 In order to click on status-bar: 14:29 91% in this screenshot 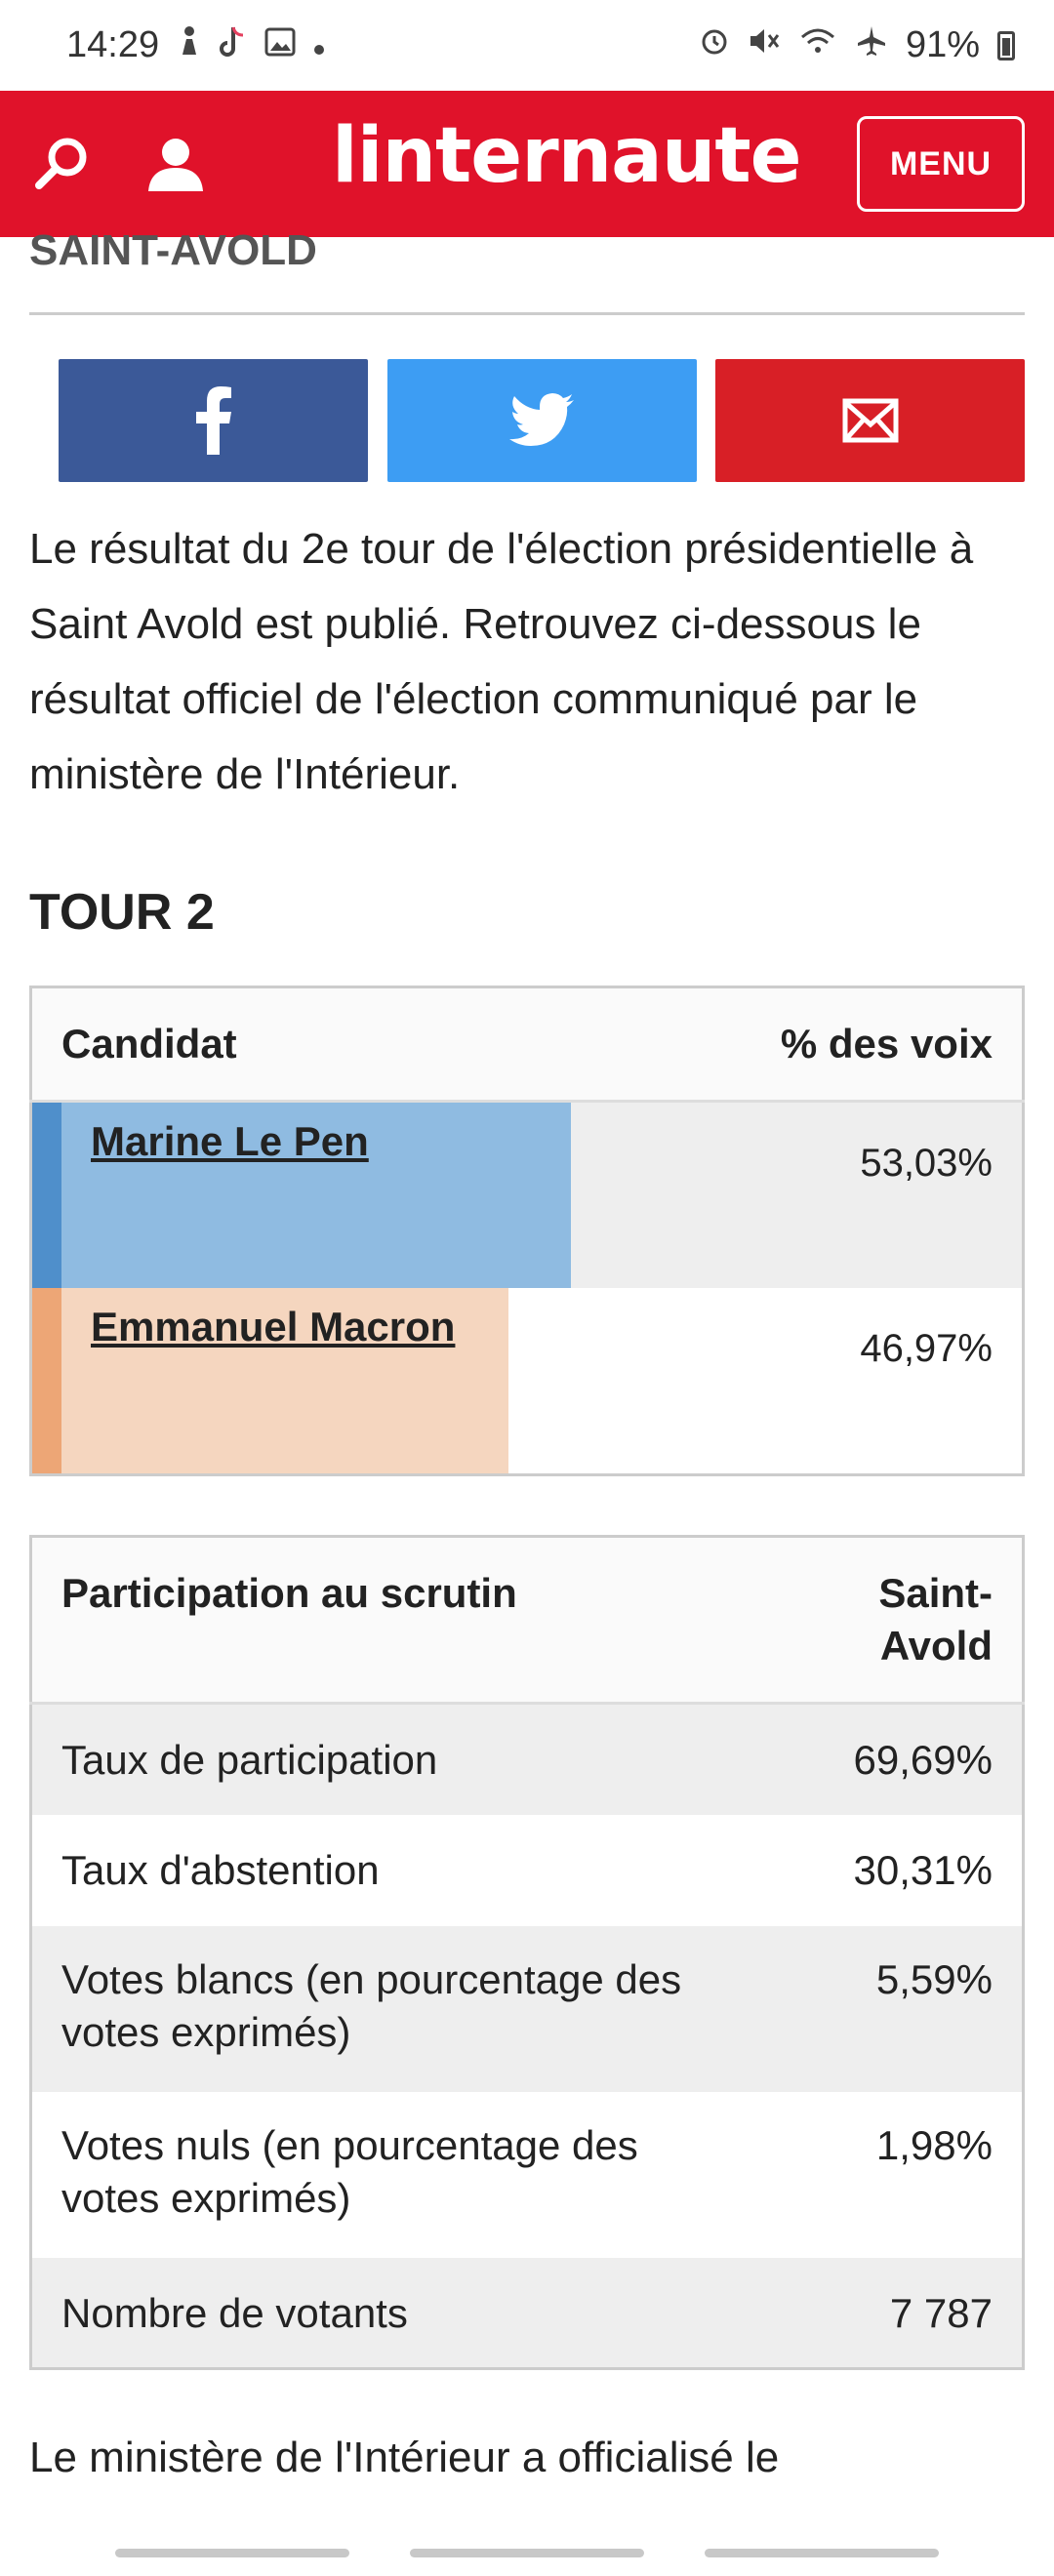, I will do `click(527, 45)`.